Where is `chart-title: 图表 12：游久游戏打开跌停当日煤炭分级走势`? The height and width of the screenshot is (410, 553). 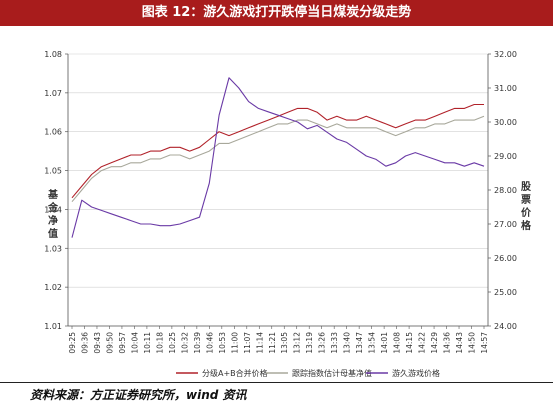
chart-title: 图表 12：游久游戏打开跌停当日煤炭分级走势 is located at coordinates (276, 12).